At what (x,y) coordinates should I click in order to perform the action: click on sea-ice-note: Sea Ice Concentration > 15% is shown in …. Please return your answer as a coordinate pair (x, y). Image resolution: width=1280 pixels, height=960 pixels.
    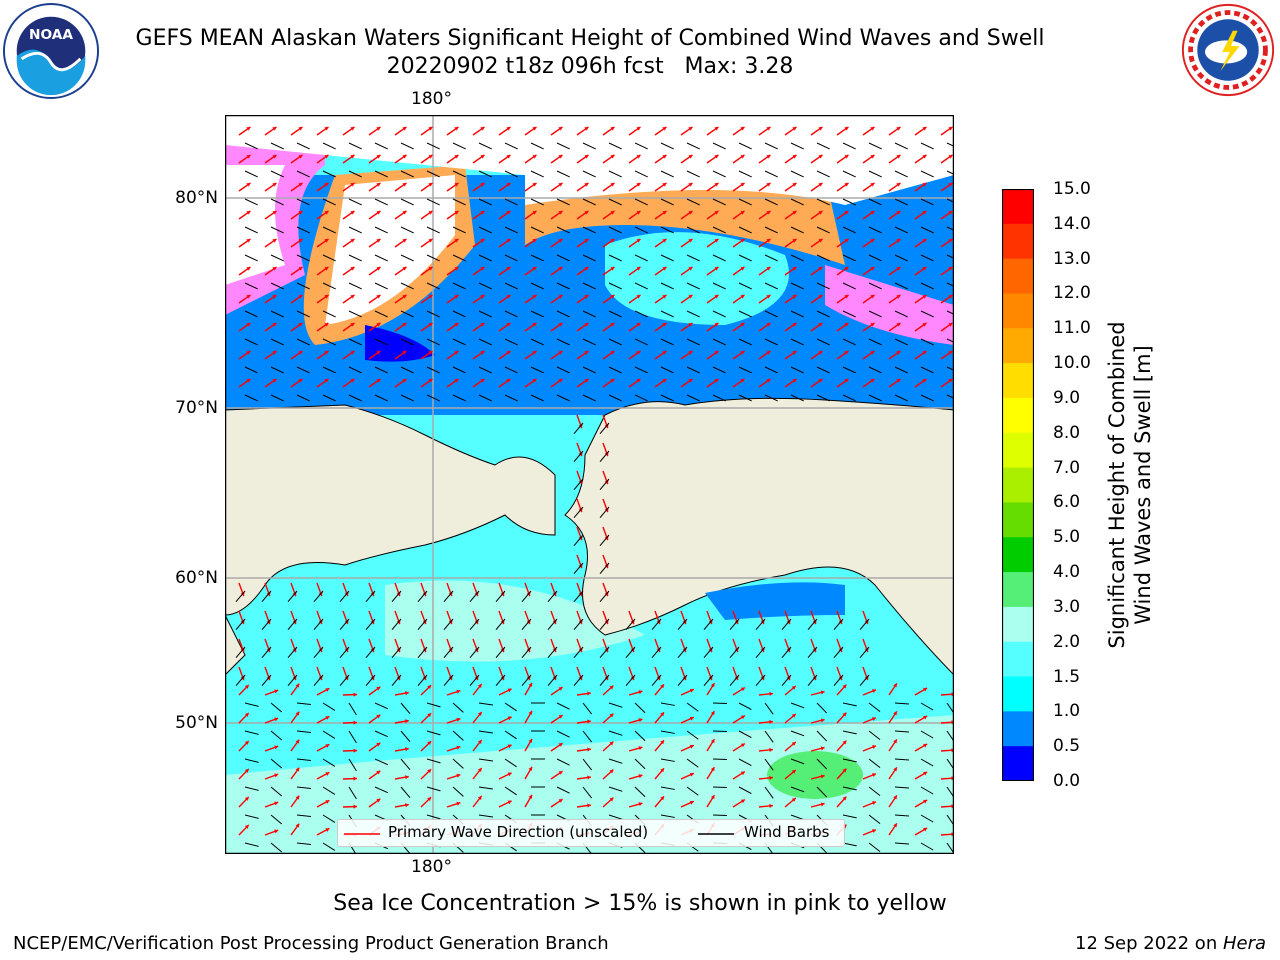
    Looking at the image, I should click on (640, 903).